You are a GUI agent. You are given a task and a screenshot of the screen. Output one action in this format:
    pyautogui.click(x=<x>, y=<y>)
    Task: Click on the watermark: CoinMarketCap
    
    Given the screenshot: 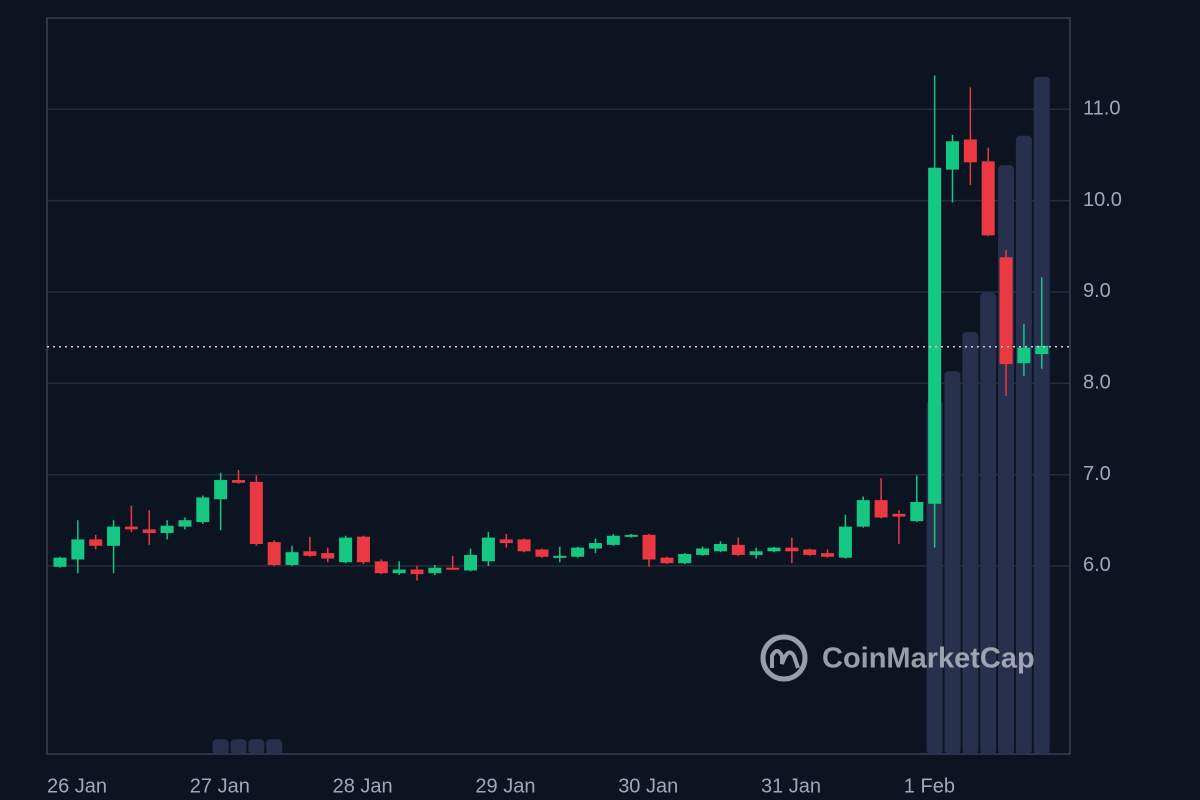 What is the action you would take?
    pyautogui.click(x=928, y=659)
    